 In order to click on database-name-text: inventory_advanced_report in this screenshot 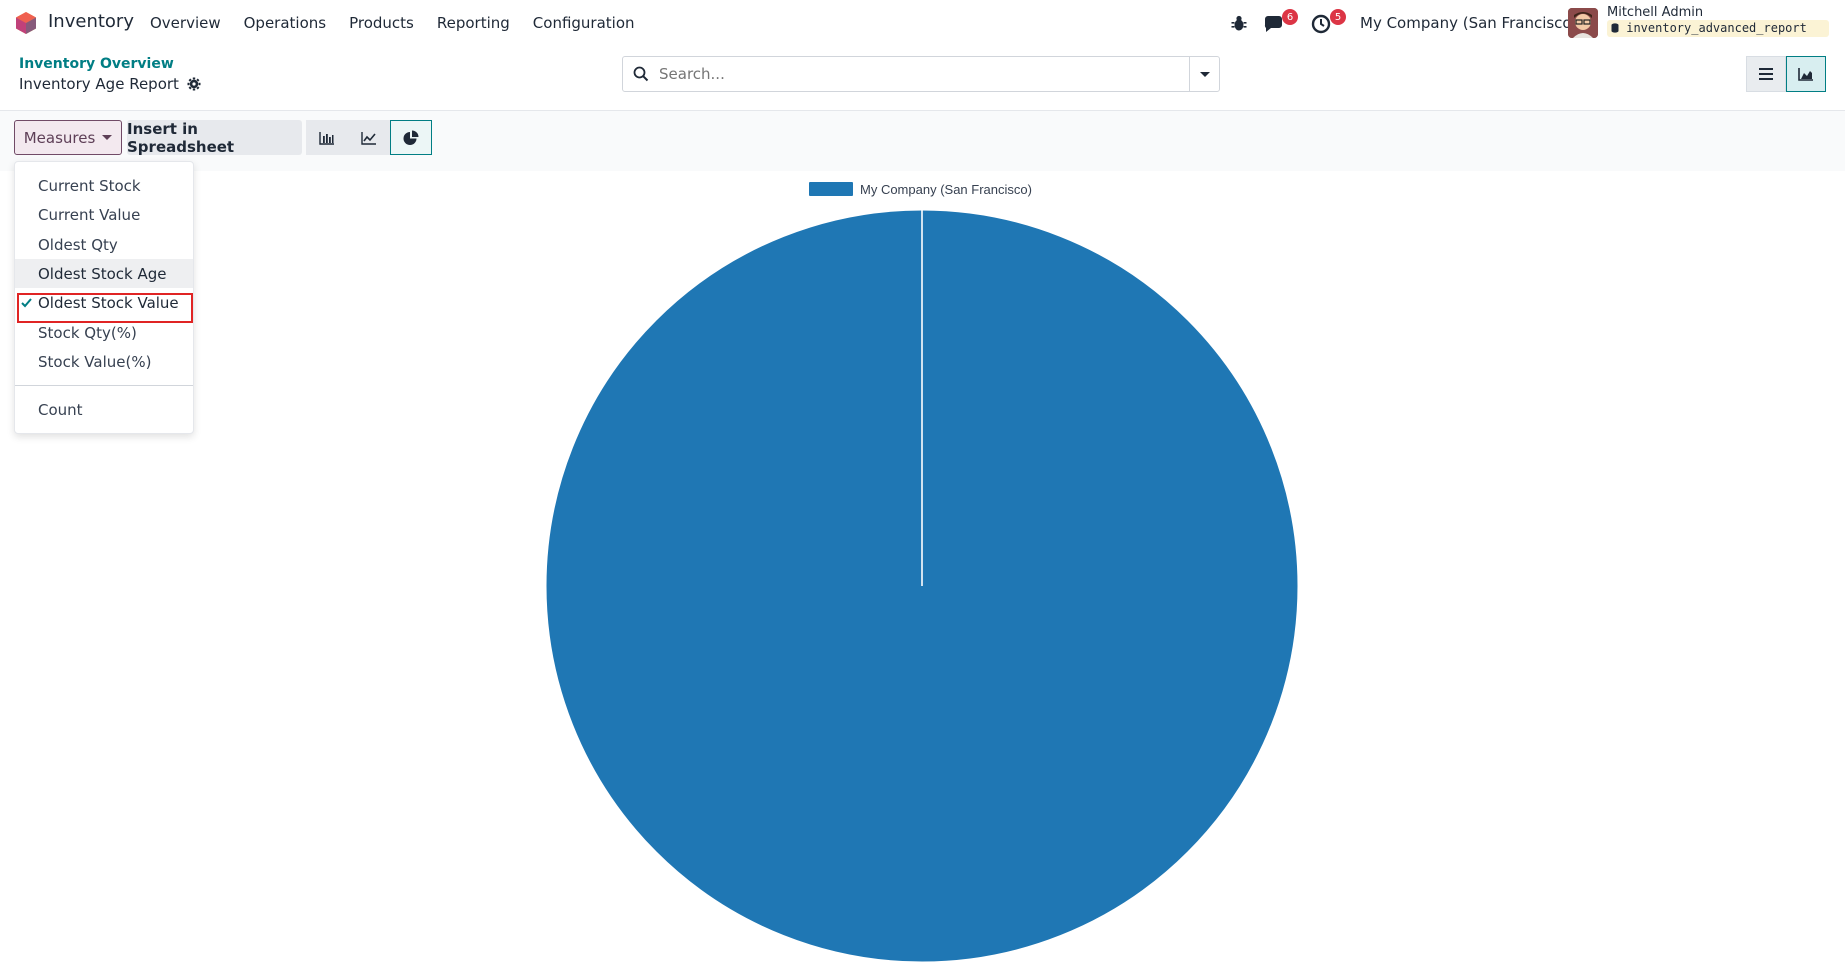, I will do `click(1716, 28)`.